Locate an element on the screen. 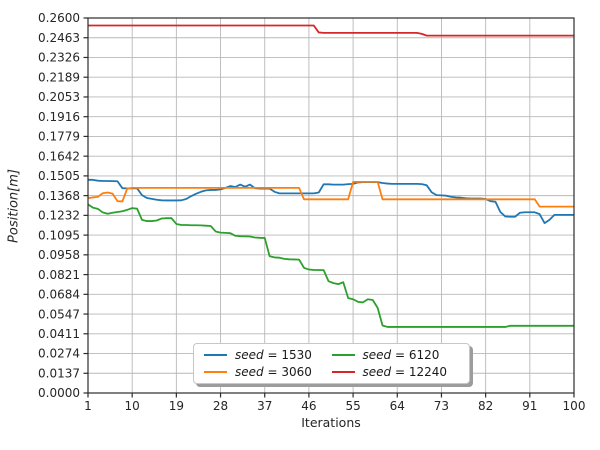 The height and width of the screenshot is (450, 600). y-tick-label: 0.0137 is located at coordinates (59, 373).